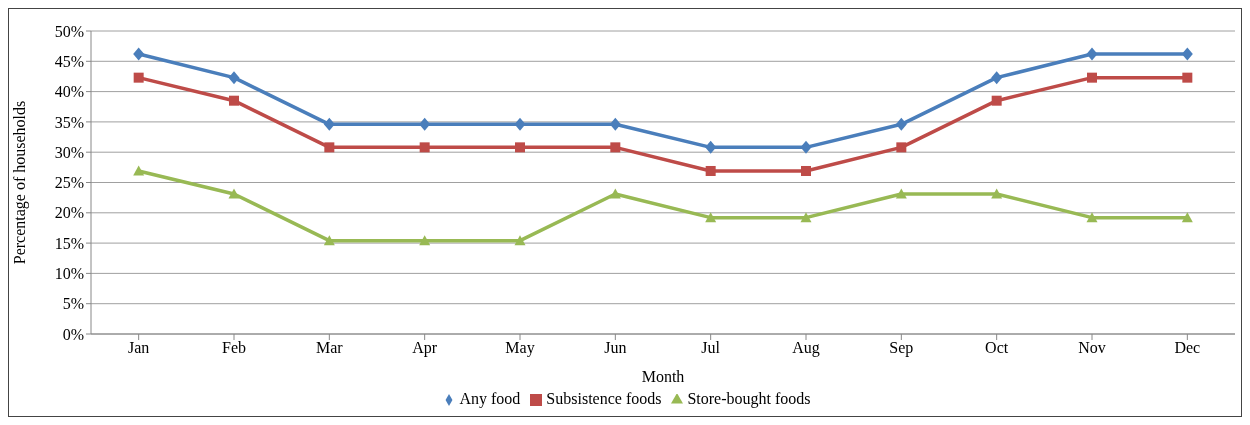 The height and width of the screenshot is (425, 1250). Describe the element at coordinates (604, 398) in the screenshot. I see `legend-label: Subsistence foods` at that location.